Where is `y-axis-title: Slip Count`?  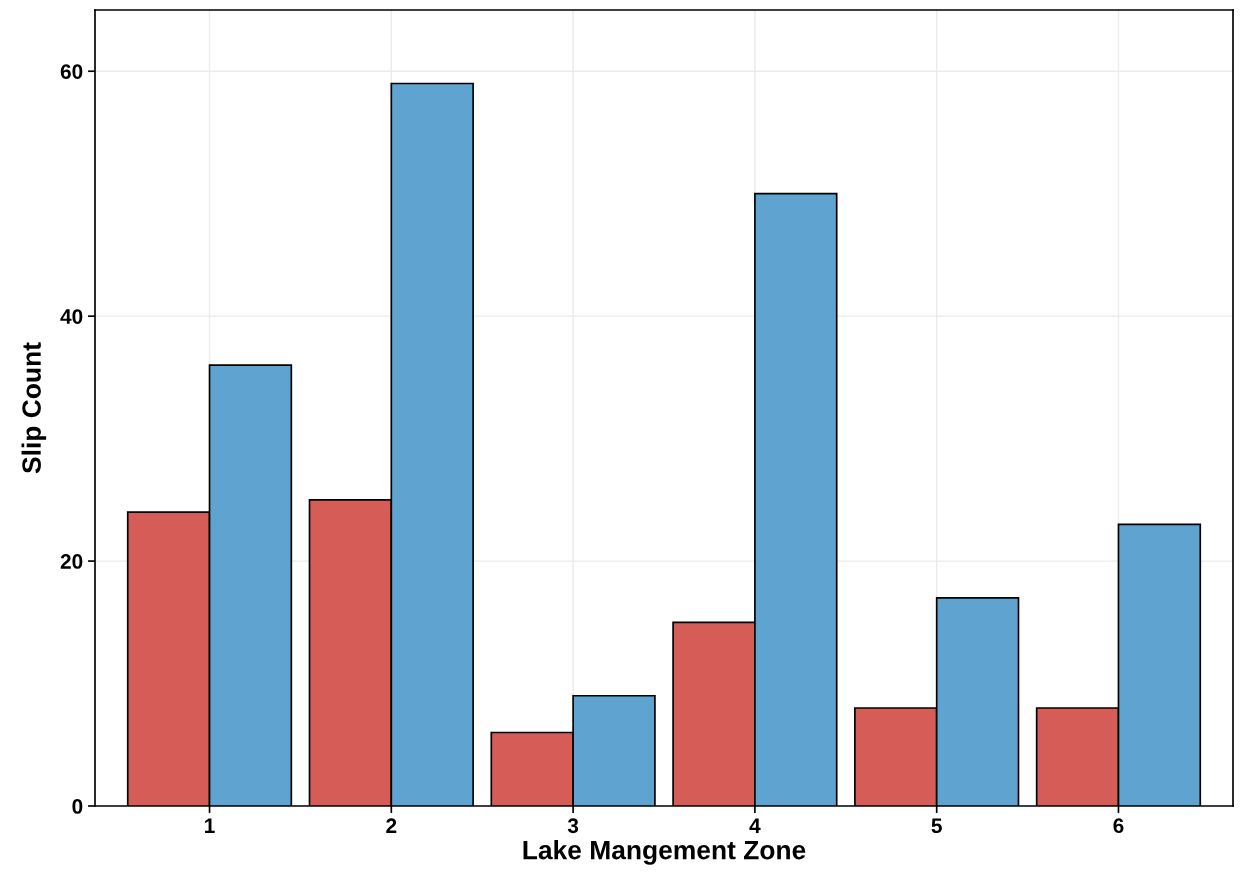
y-axis-title: Slip Count is located at coordinates (34, 408).